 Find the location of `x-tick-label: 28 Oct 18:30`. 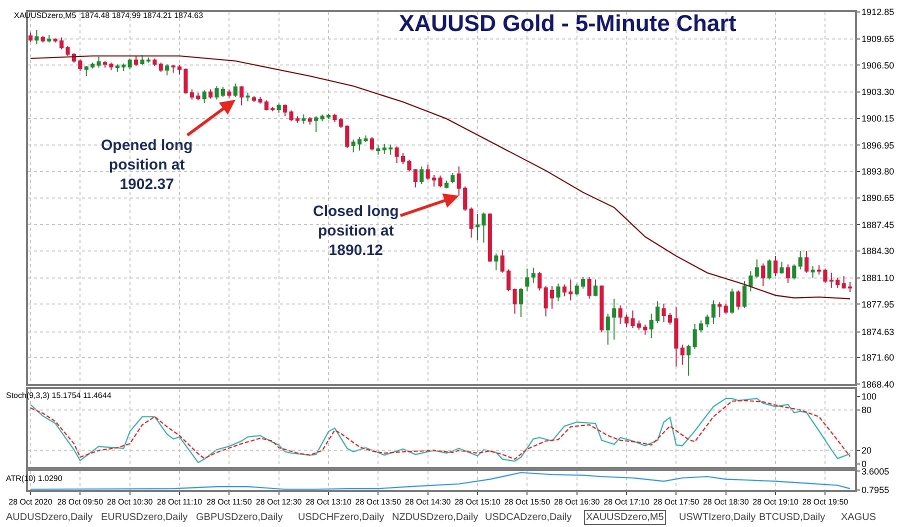

x-tick-label: 28 Oct 18:30 is located at coordinates (726, 501).